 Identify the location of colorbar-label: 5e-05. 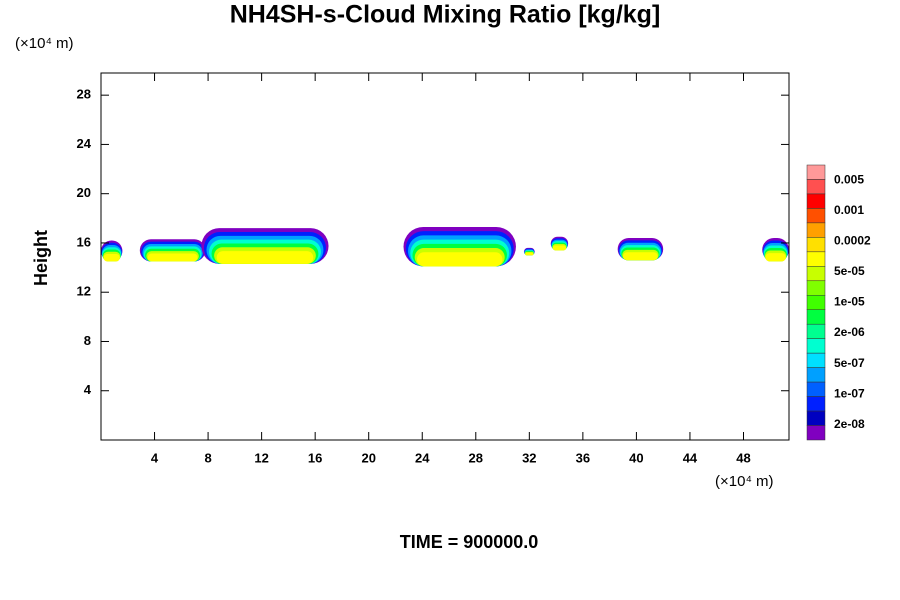
(849, 271).